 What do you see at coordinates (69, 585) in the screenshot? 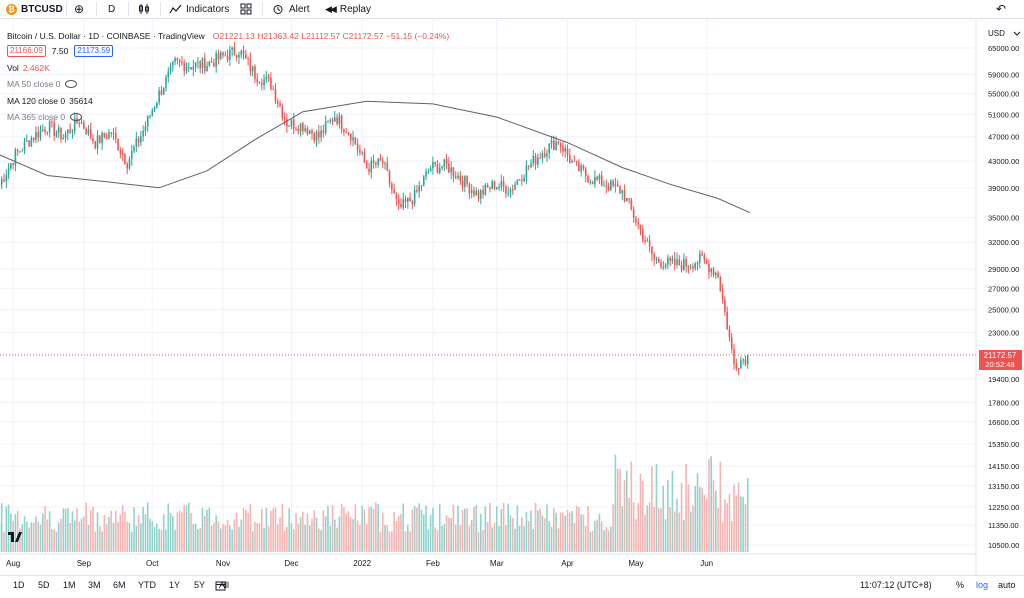
I see `range-button-1m: 1M` at bounding box center [69, 585].